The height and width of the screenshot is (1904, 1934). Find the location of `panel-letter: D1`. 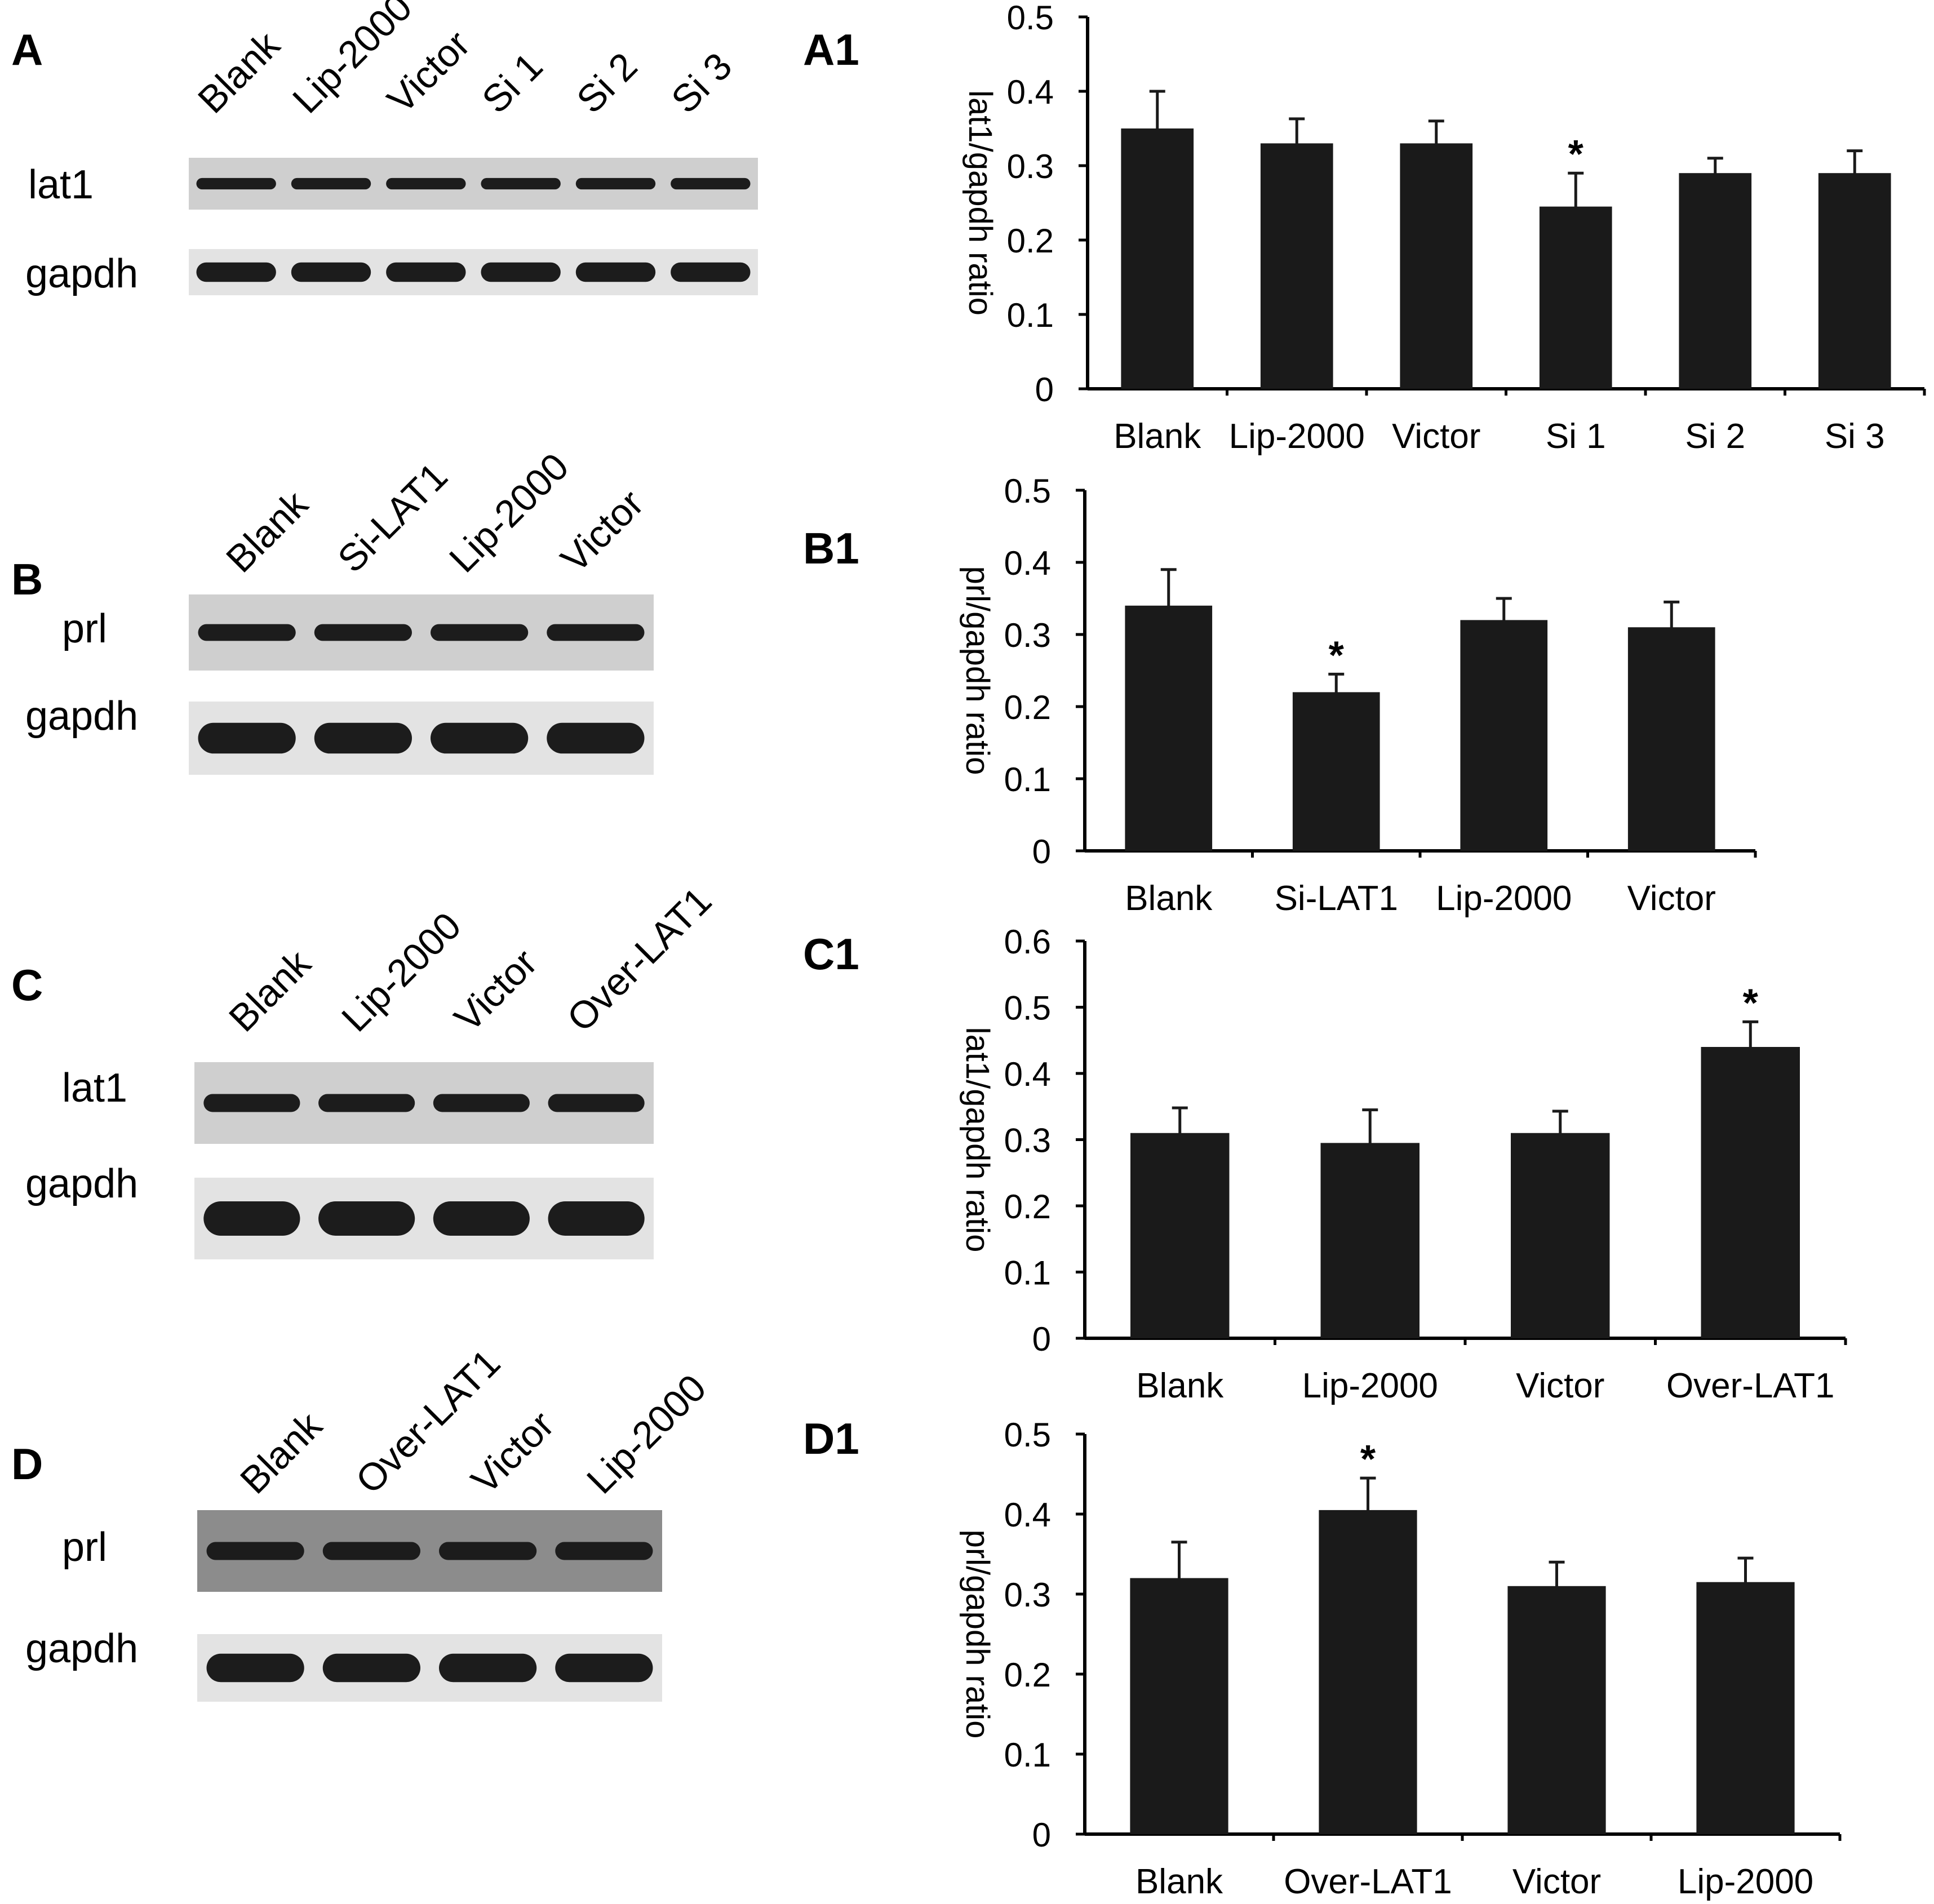

panel-letter: D1 is located at coordinates (831, 1438).